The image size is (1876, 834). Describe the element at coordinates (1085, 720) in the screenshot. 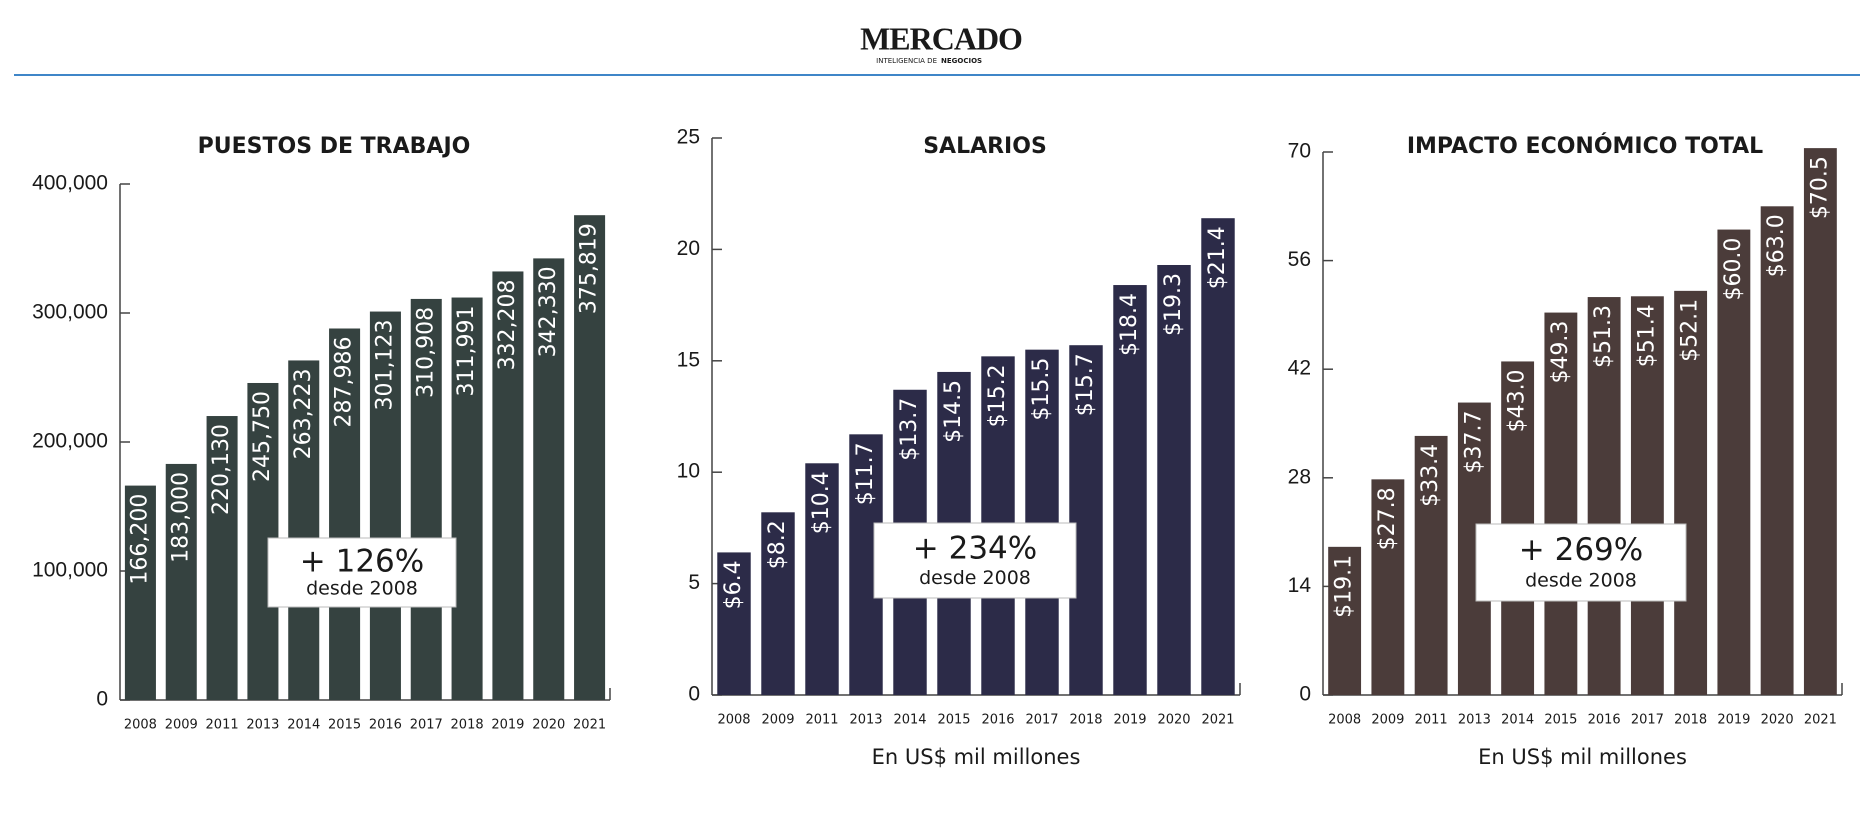

I see `x-tick-label: 2018` at that location.